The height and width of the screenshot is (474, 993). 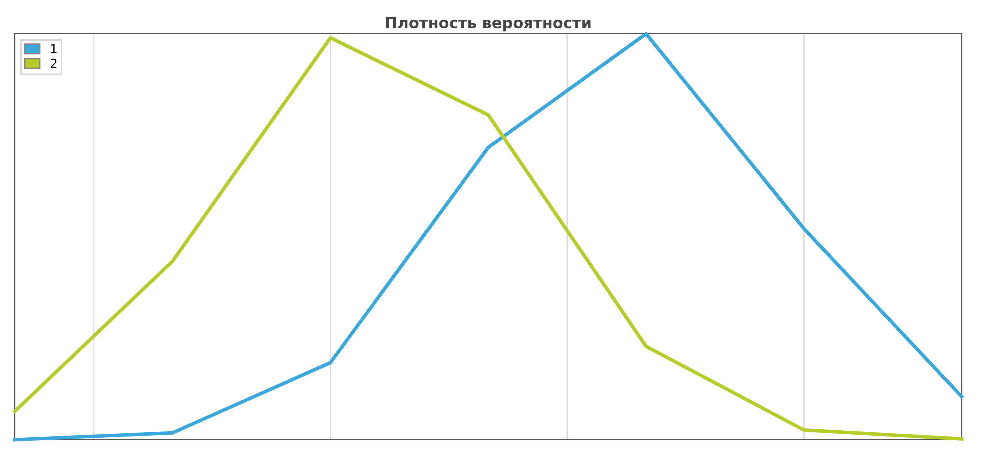 What do you see at coordinates (54, 49) in the screenshot?
I see `legend-label: 1` at bounding box center [54, 49].